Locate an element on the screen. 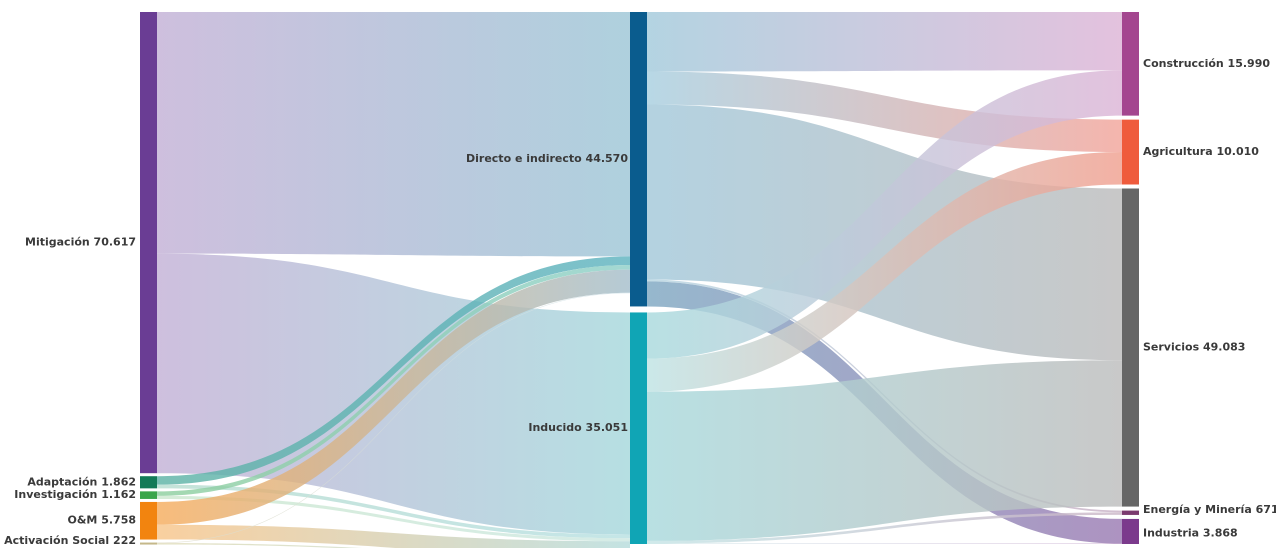  node-label-om: O&M 5.758 is located at coordinates (101, 520).